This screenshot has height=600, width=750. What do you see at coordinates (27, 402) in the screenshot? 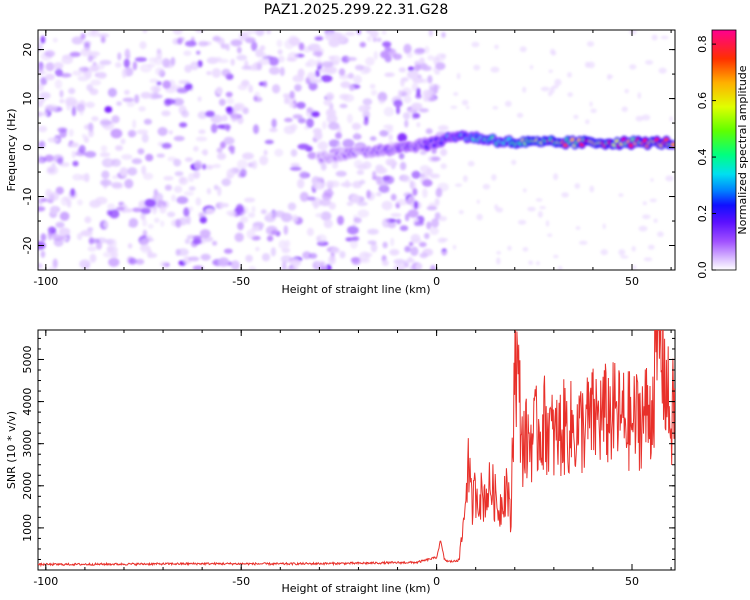
I see `y-tick-label: 4000` at bounding box center [27, 402].